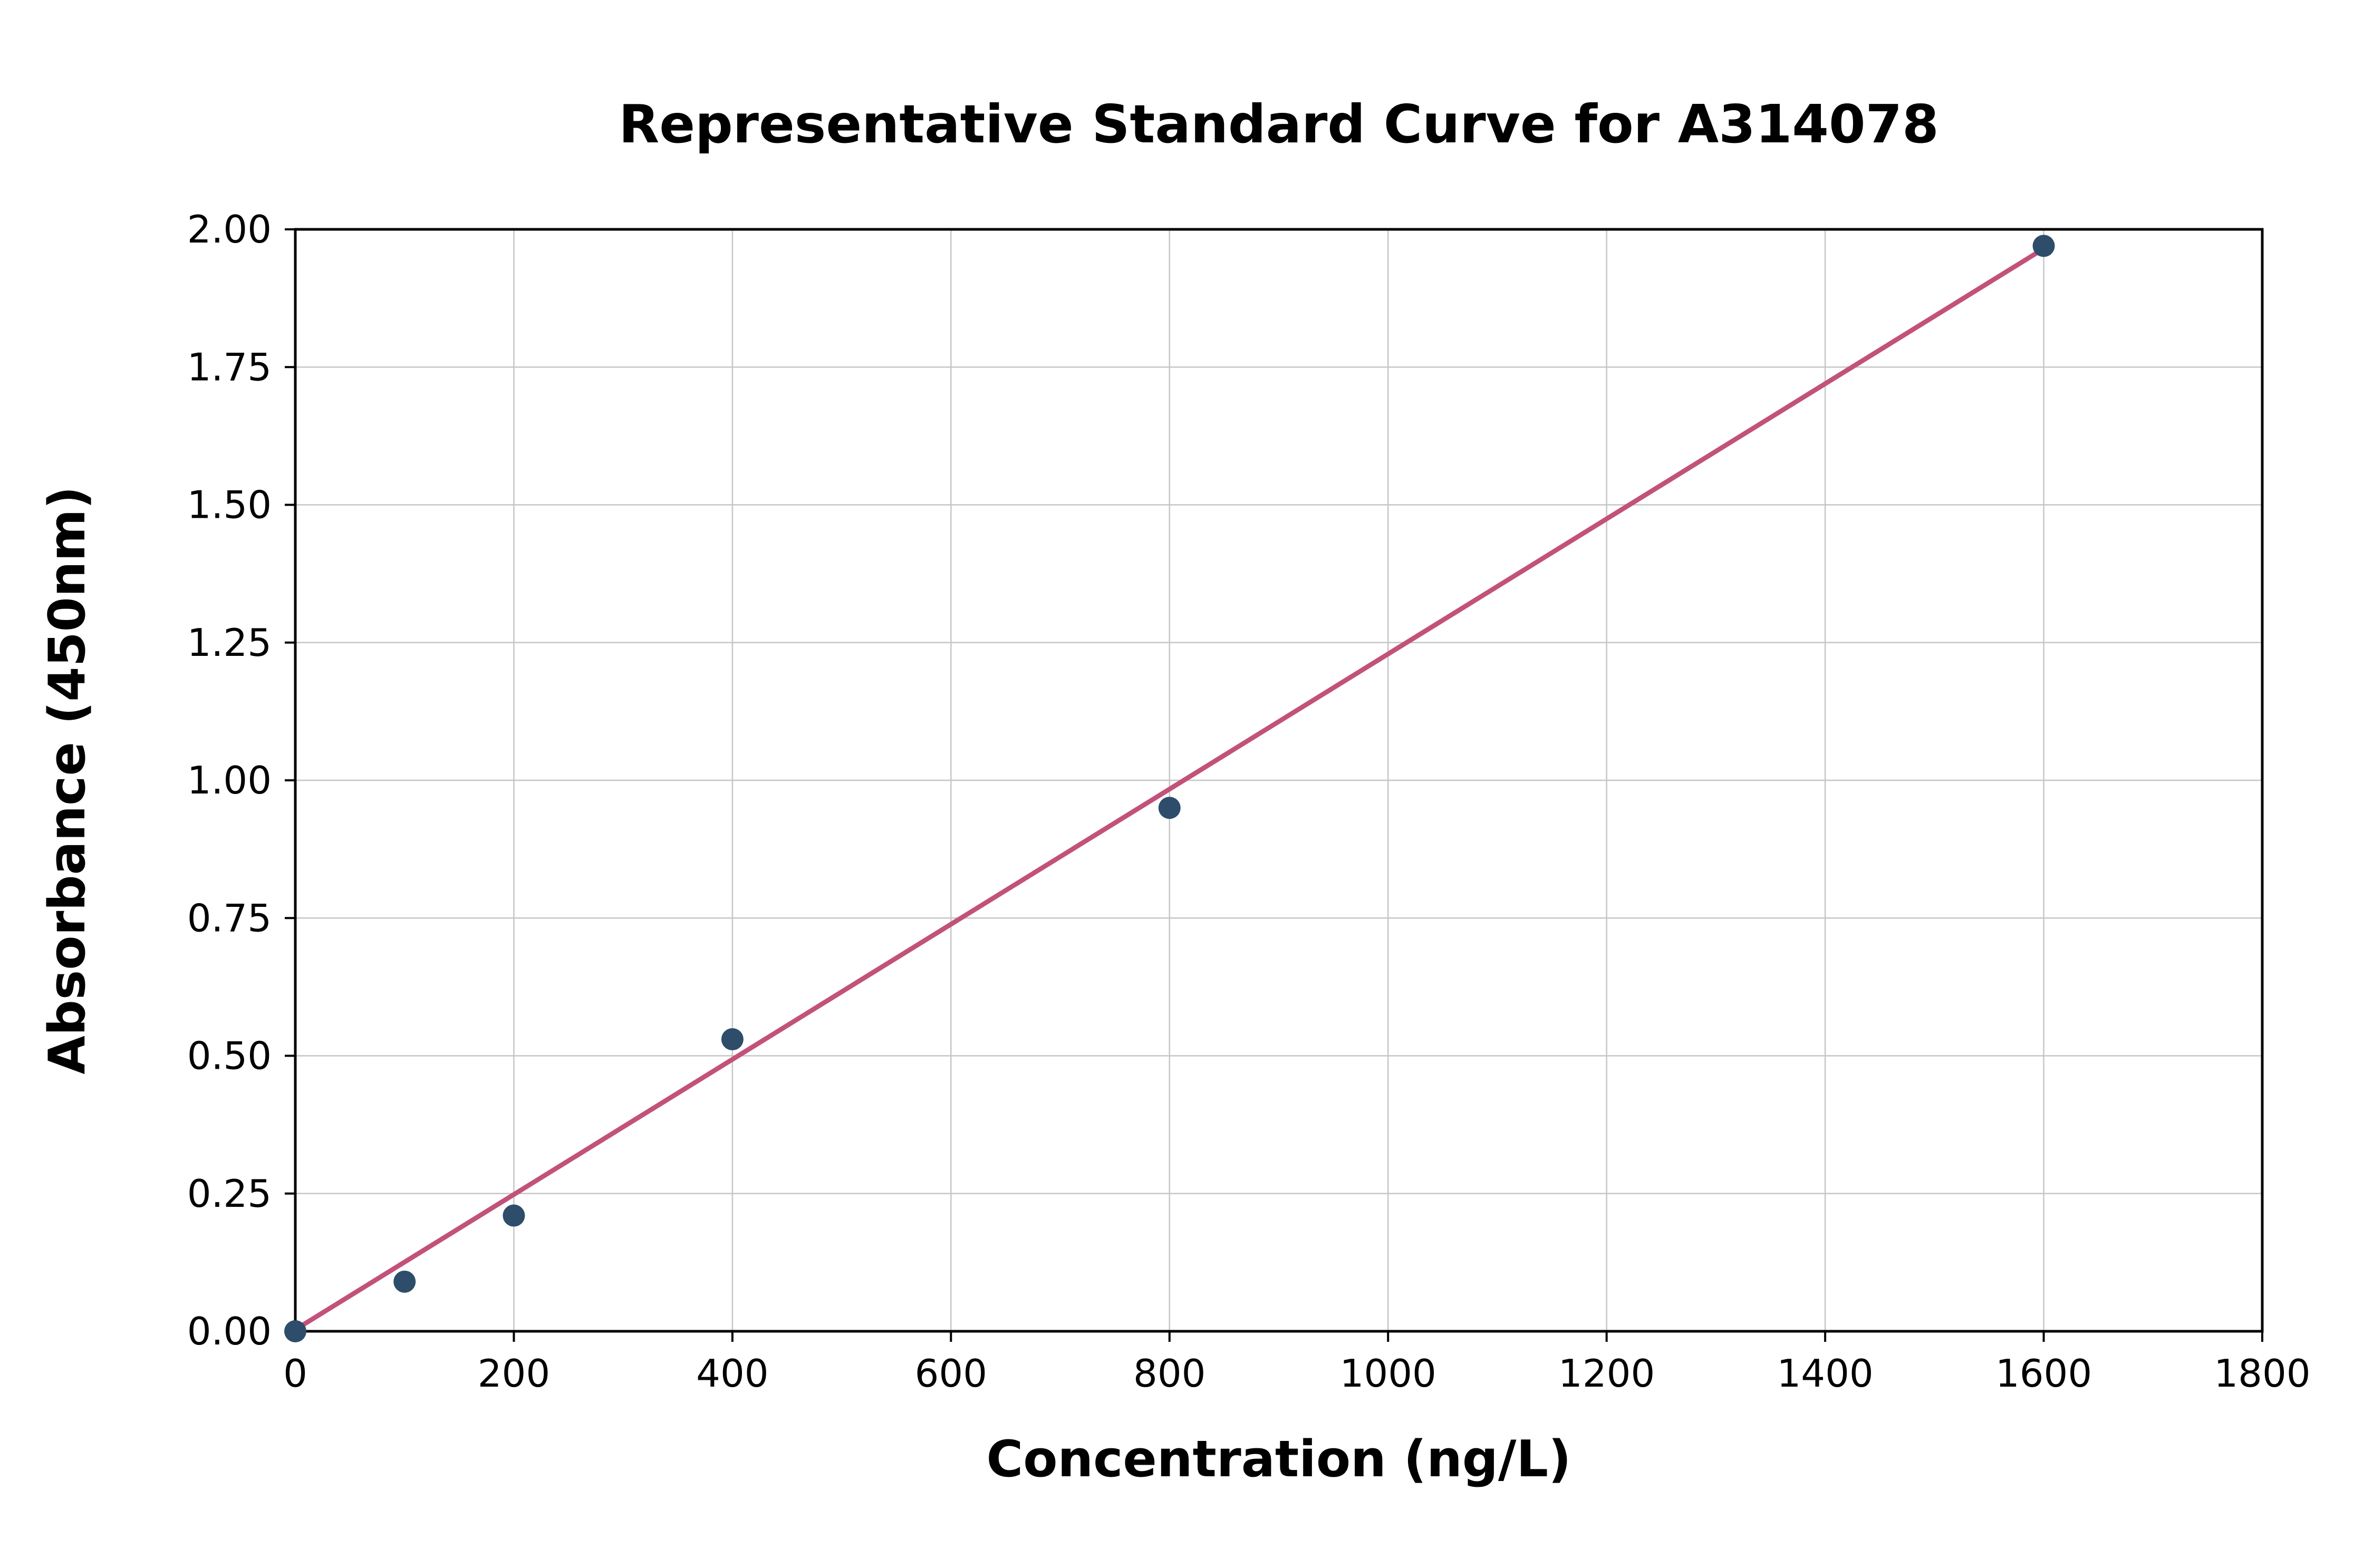  I want to click on x-tick-label: 0, so click(295, 1373).